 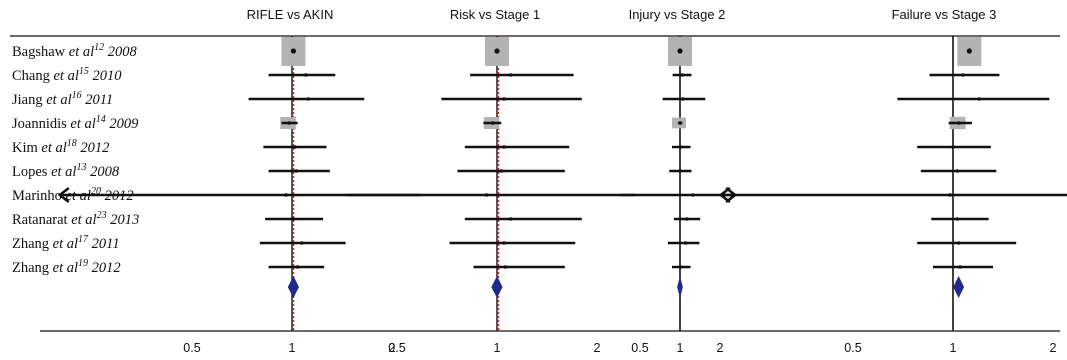 I want to click on study-year: 2008, so click(x=102, y=172).